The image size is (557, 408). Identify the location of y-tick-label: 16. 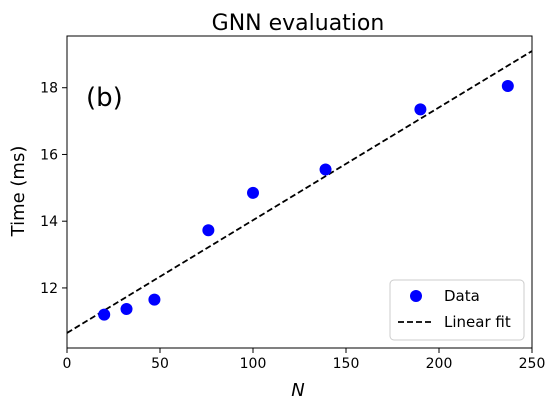
(49, 155).